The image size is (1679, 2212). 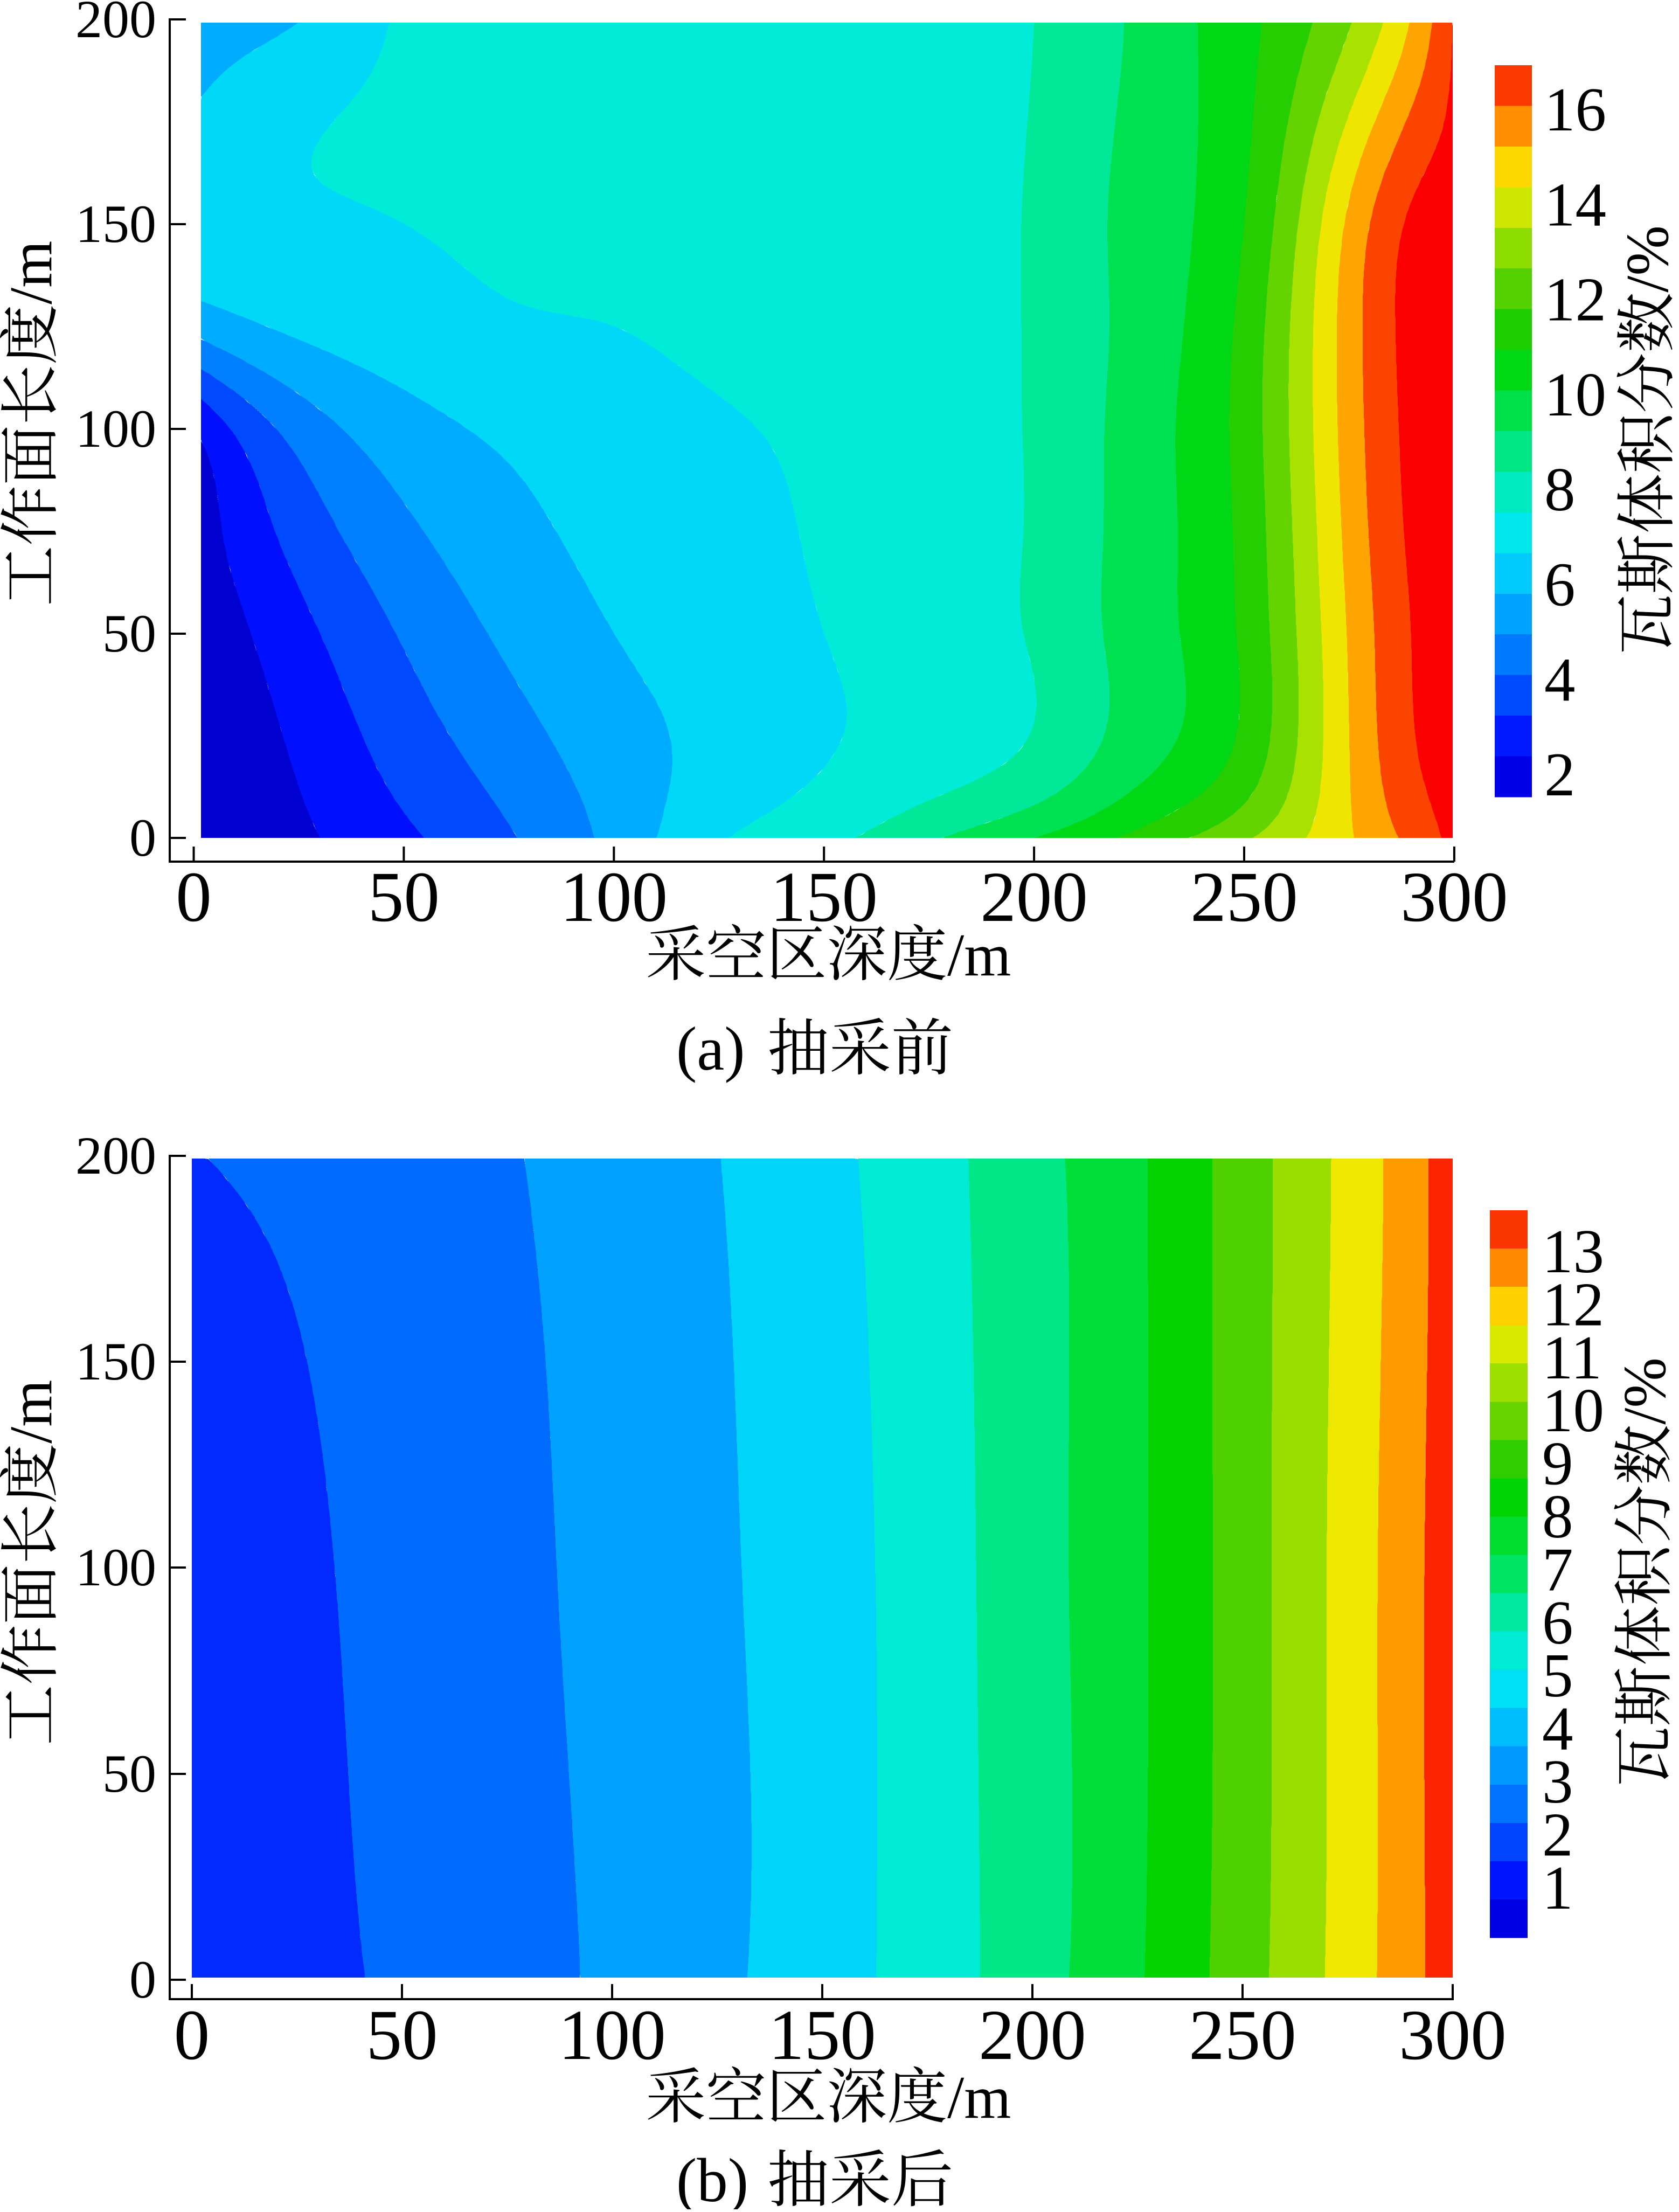 I want to click on svg-text: 1, so click(x=1557, y=1888).